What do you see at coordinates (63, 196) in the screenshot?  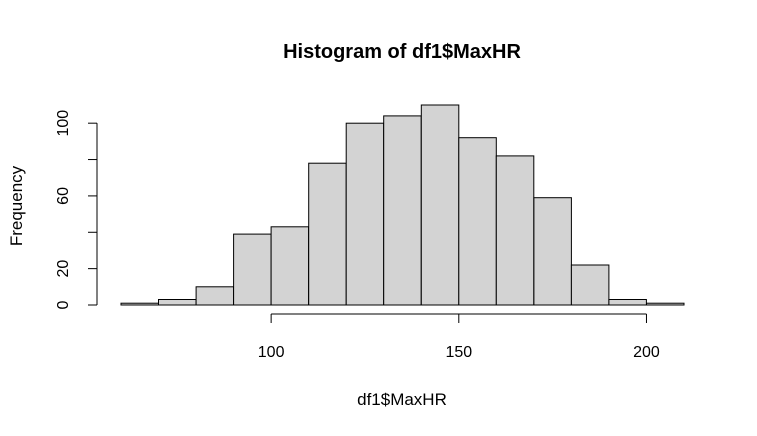 I see `y-tick-label: 60` at bounding box center [63, 196].